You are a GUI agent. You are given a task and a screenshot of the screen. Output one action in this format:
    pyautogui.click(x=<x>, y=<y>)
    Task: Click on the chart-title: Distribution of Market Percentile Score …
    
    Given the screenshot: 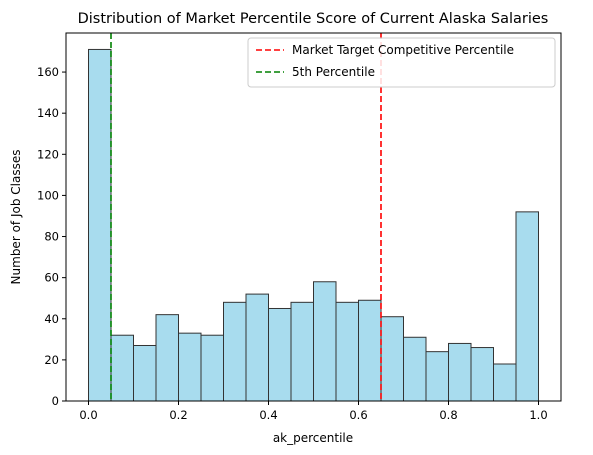 What is the action you would take?
    pyautogui.click(x=313, y=19)
    